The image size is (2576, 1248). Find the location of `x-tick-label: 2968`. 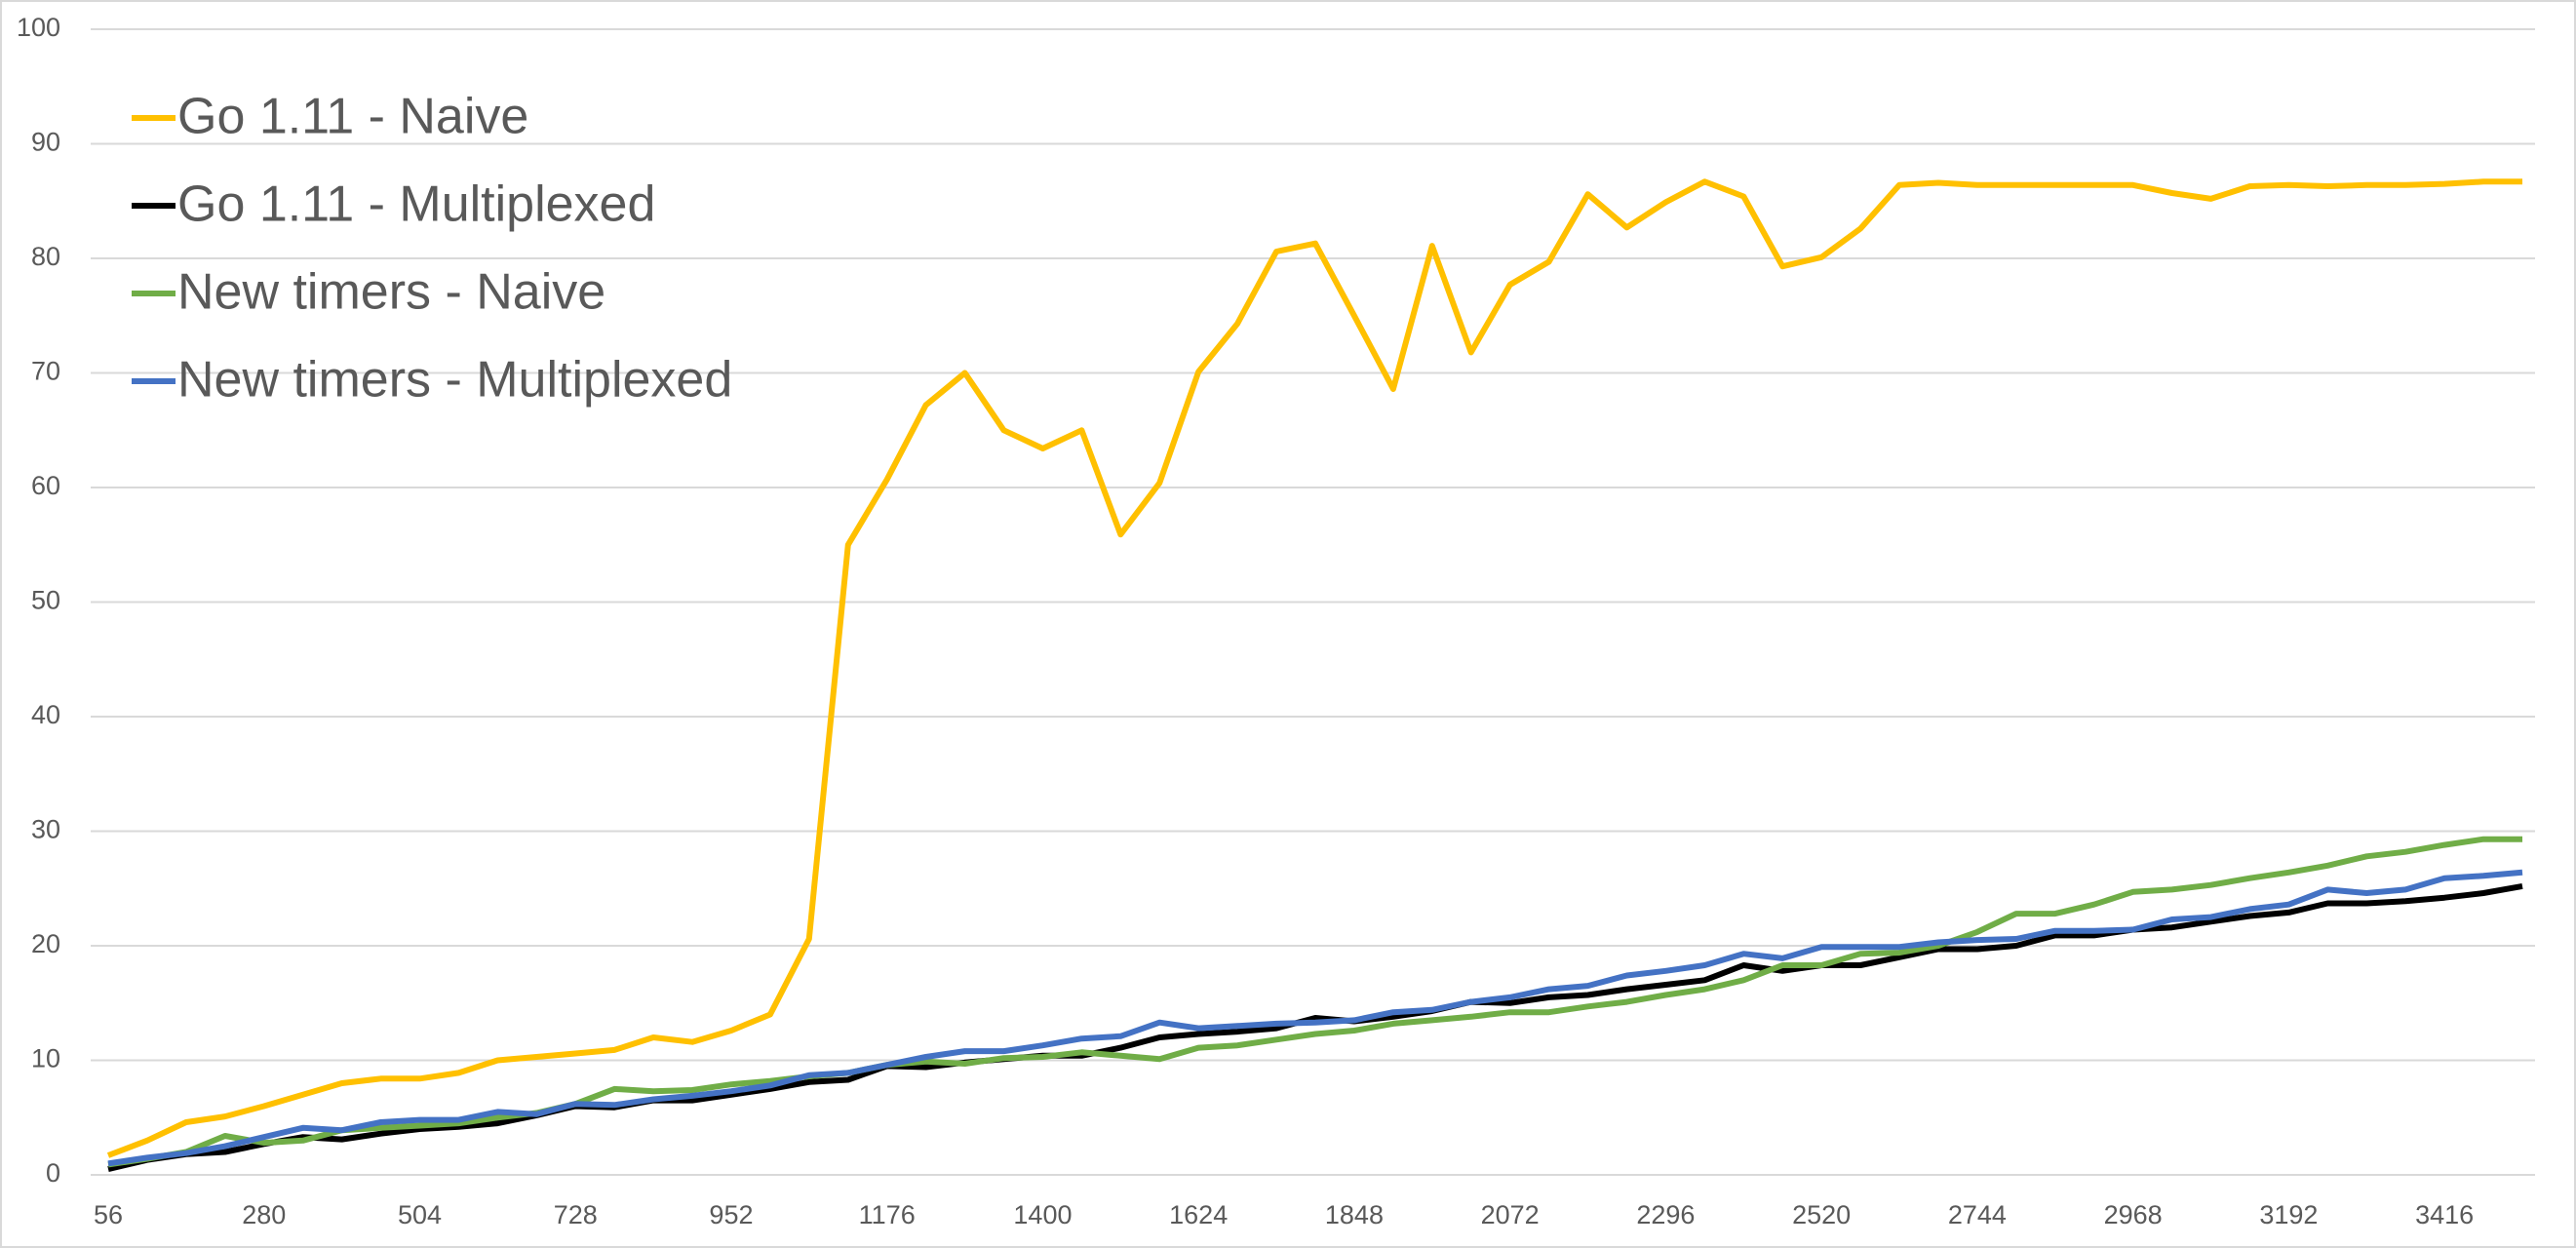

x-tick-label: 2968 is located at coordinates (2133, 1214).